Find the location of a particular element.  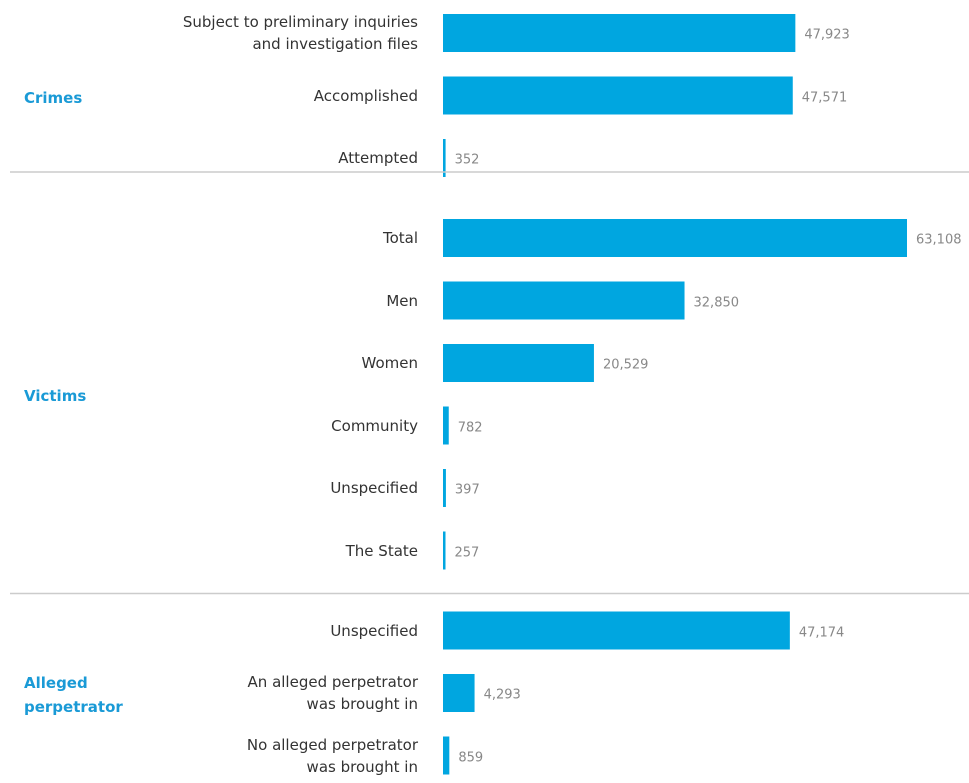

category-label: An alleged perpetrator was brought in is located at coordinates (332, 693).